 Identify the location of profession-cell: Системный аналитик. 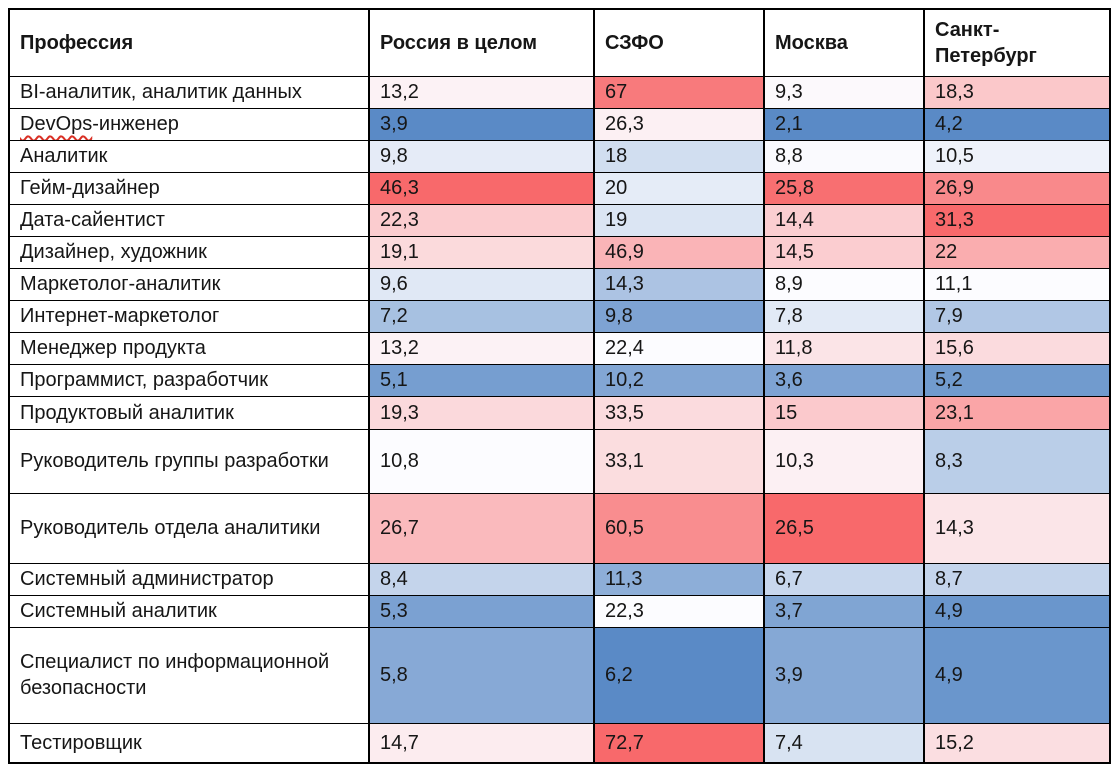
(189, 611).